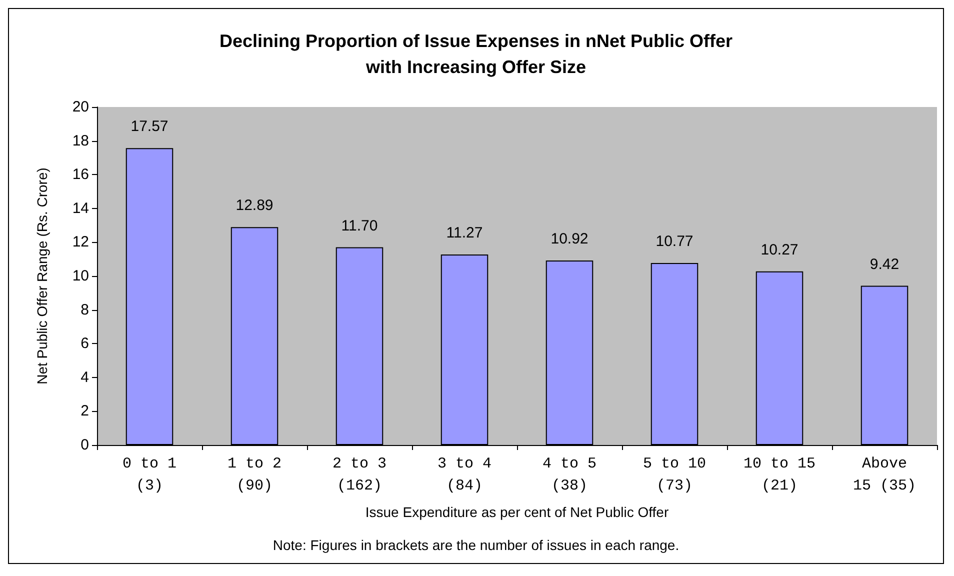  Describe the element at coordinates (80, 107) in the screenshot. I see `y-tick-label: 20` at that location.